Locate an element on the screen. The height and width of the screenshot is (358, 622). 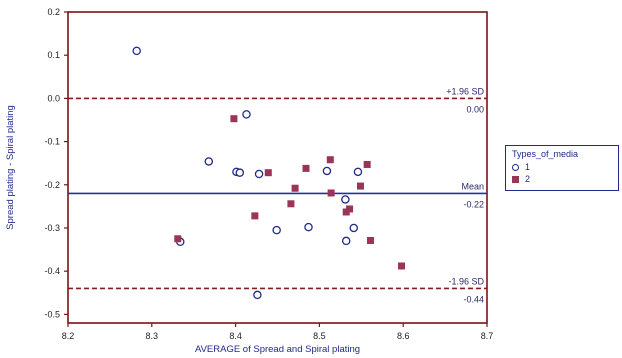
x-tick-label: 8.3 is located at coordinates (152, 336).